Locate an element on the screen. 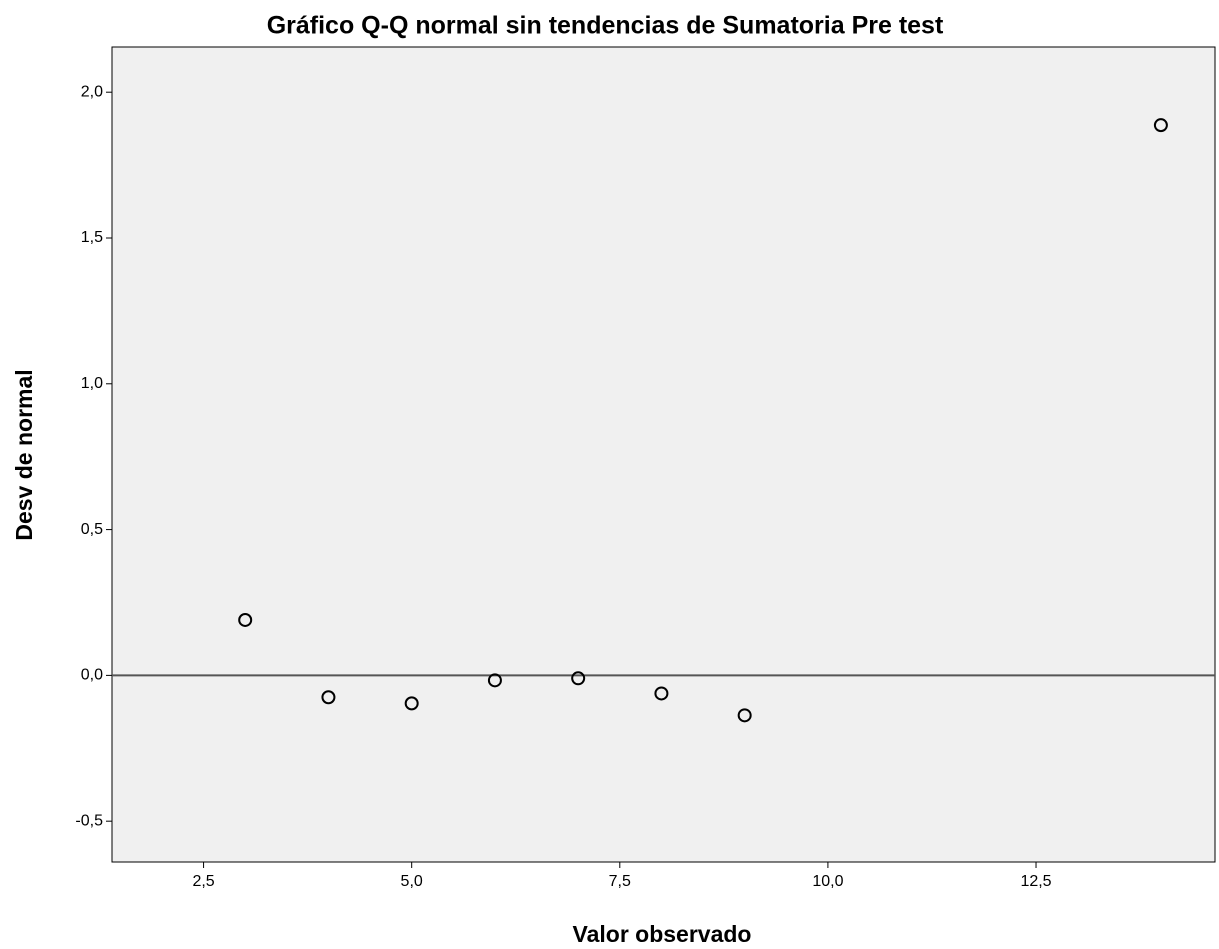 Image resolution: width=1219 pixels, height=949 pixels. x-tick-label: 12,5 is located at coordinates (1035, 881).